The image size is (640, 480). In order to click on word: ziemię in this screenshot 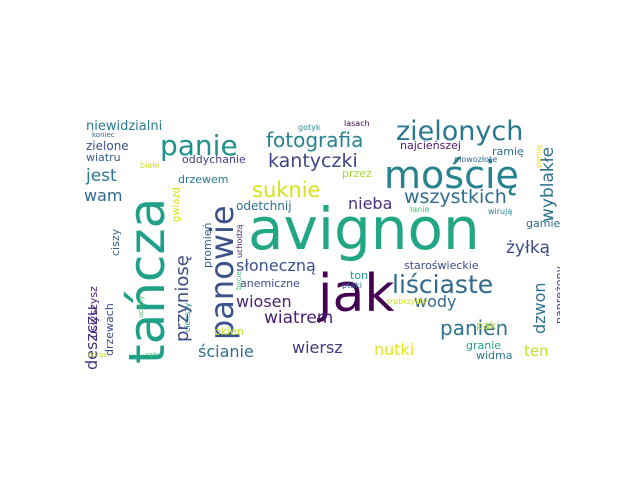, I will do `click(539, 156)`.